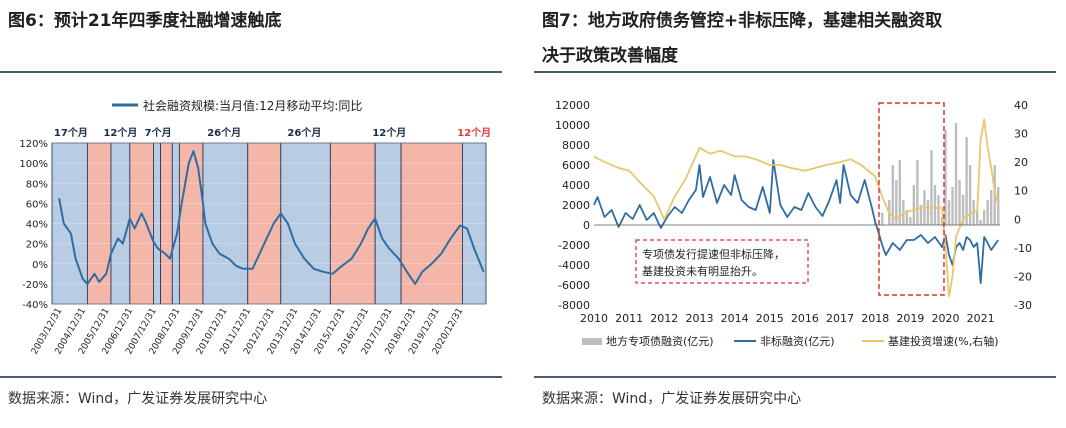 This screenshot has width=1066, height=428. Describe the element at coordinates (805, 318) in the screenshot. I see `right-x-tick-label: 2016` at that location.